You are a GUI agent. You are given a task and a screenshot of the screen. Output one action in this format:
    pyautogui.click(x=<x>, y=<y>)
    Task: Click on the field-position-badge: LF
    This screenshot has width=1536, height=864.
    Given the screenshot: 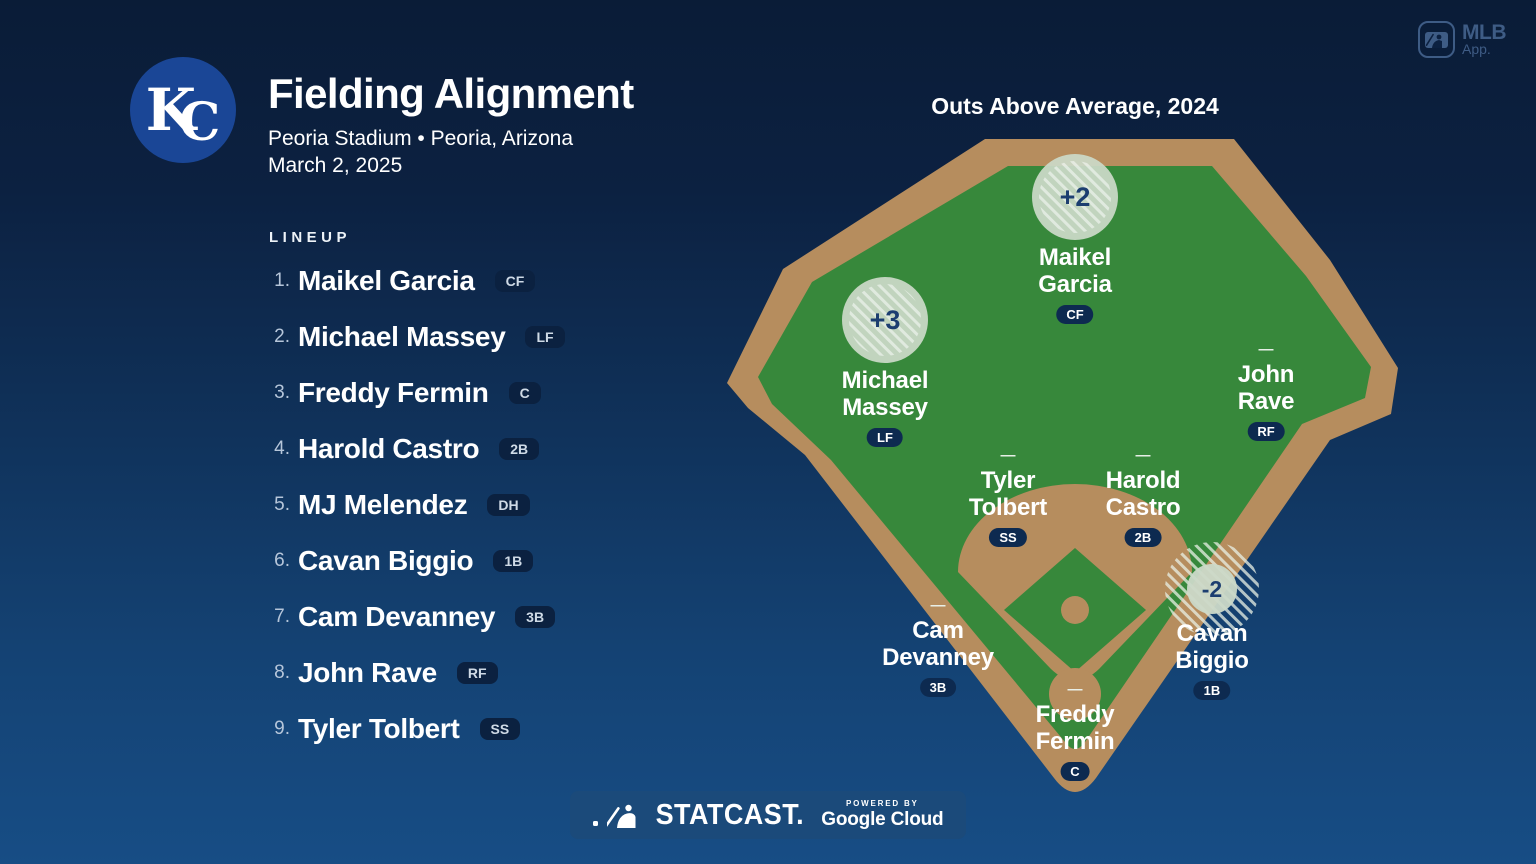 What is the action you would take?
    pyautogui.click(x=885, y=437)
    